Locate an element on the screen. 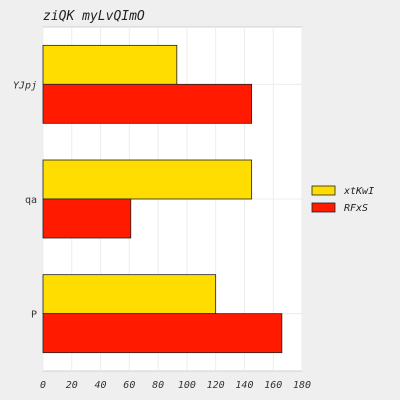  legend-label: xtKwI is located at coordinates (358, 191).